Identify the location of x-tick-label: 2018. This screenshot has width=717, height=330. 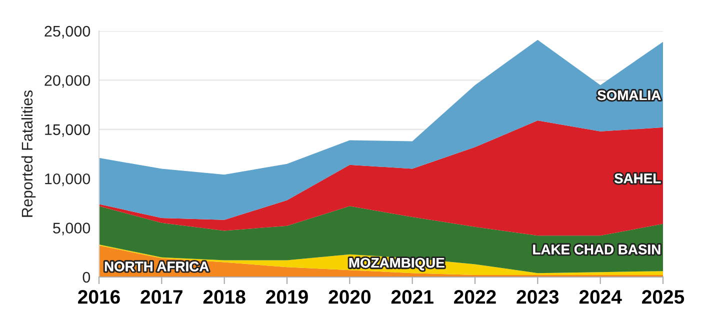
(224, 297).